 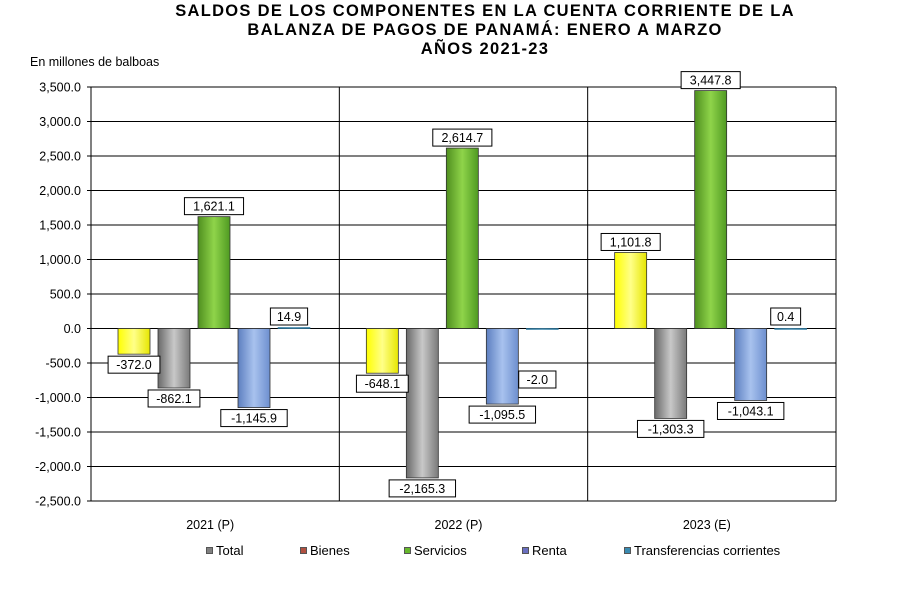 I want to click on legend-label: Bienes, so click(x=330, y=550).